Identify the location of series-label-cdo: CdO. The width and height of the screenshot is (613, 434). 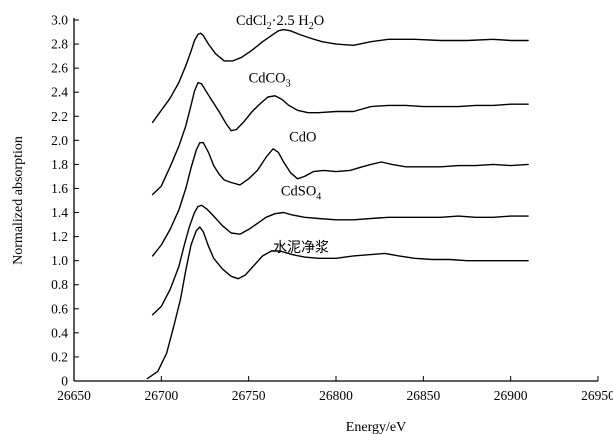
(302, 138).